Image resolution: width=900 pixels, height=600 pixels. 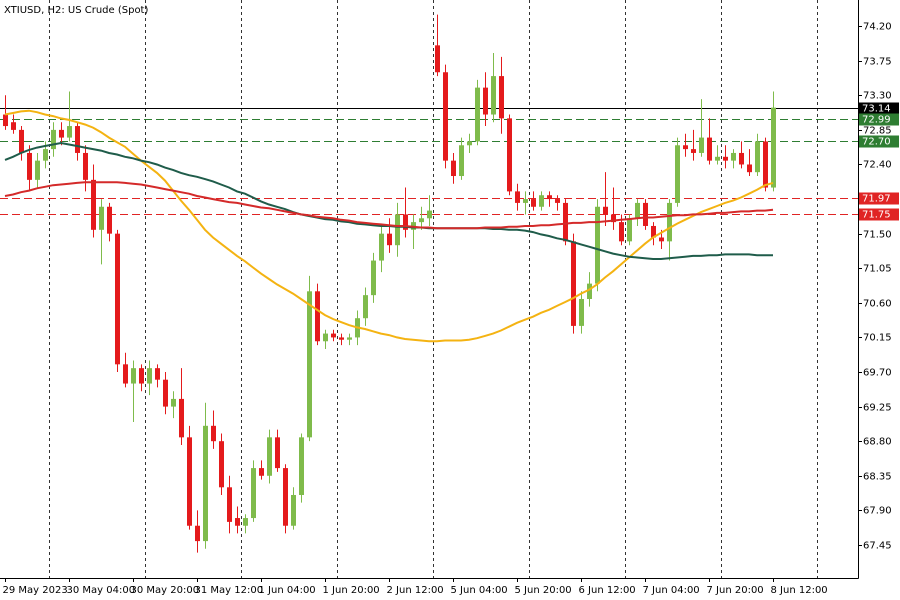 What do you see at coordinates (877, 96) in the screenshot?
I see `y-tick-label: 73.30` at bounding box center [877, 96].